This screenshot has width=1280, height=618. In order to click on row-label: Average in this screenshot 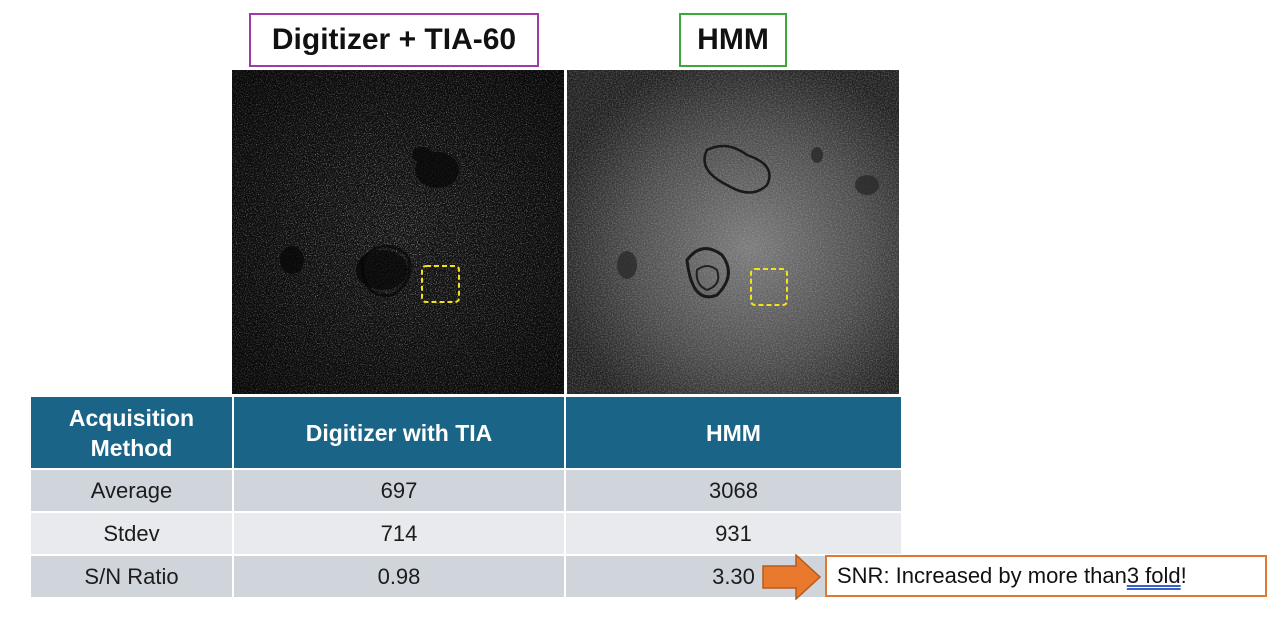, I will do `click(131, 490)`.